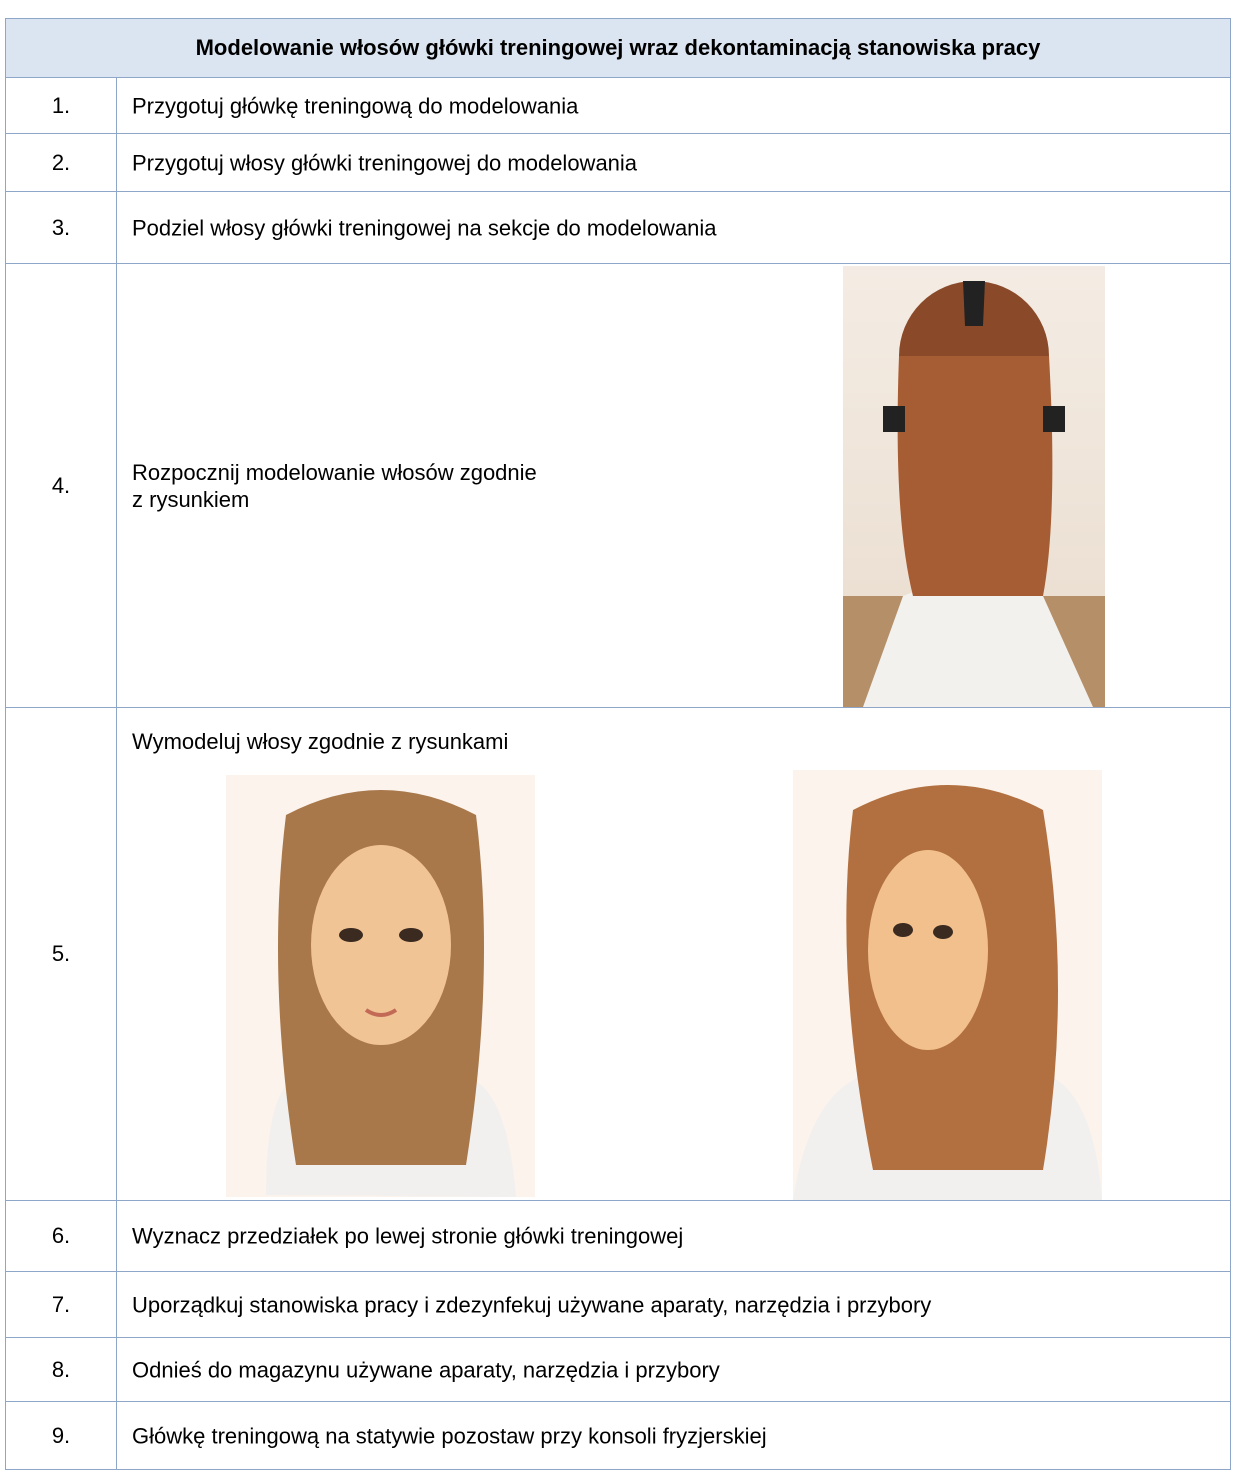 The height and width of the screenshot is (1479, 1234). Describe the element at coordinates (61, 1369) in the screenshot. I see `row-number: 8.` at that location.